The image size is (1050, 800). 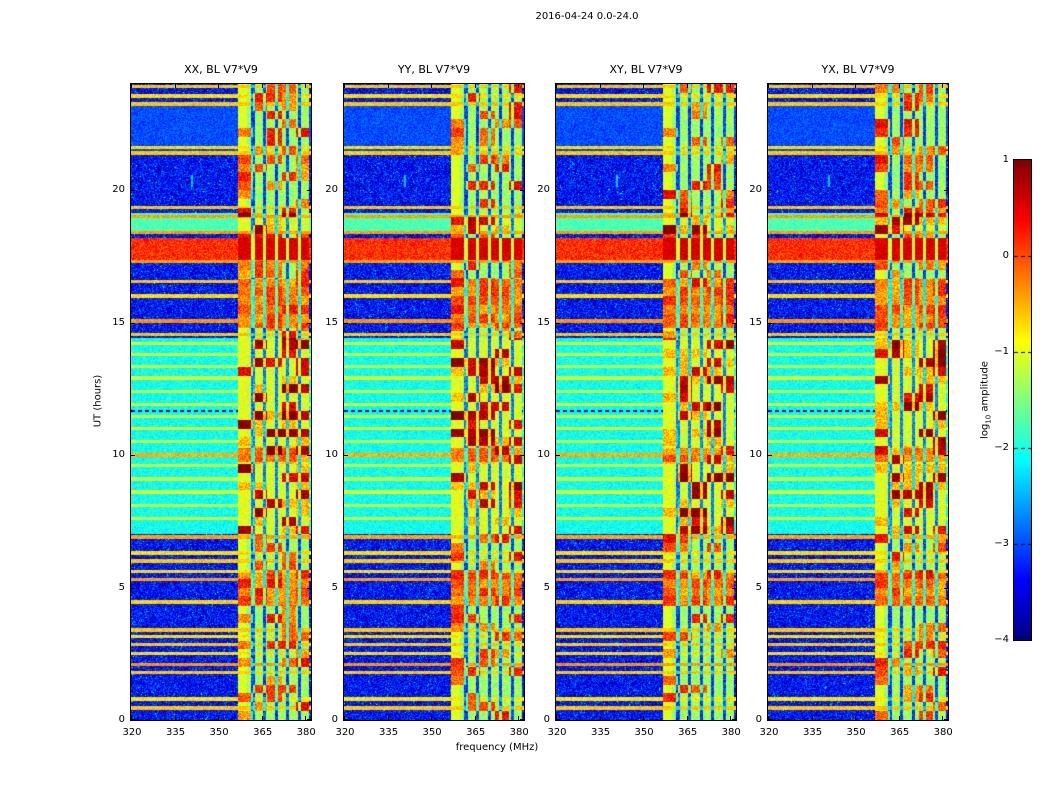 What do you see at coordinates (1001, 639) in the screenshot?
I see `colorbar-tick-label: −4` at bounding box center [1001, 639].